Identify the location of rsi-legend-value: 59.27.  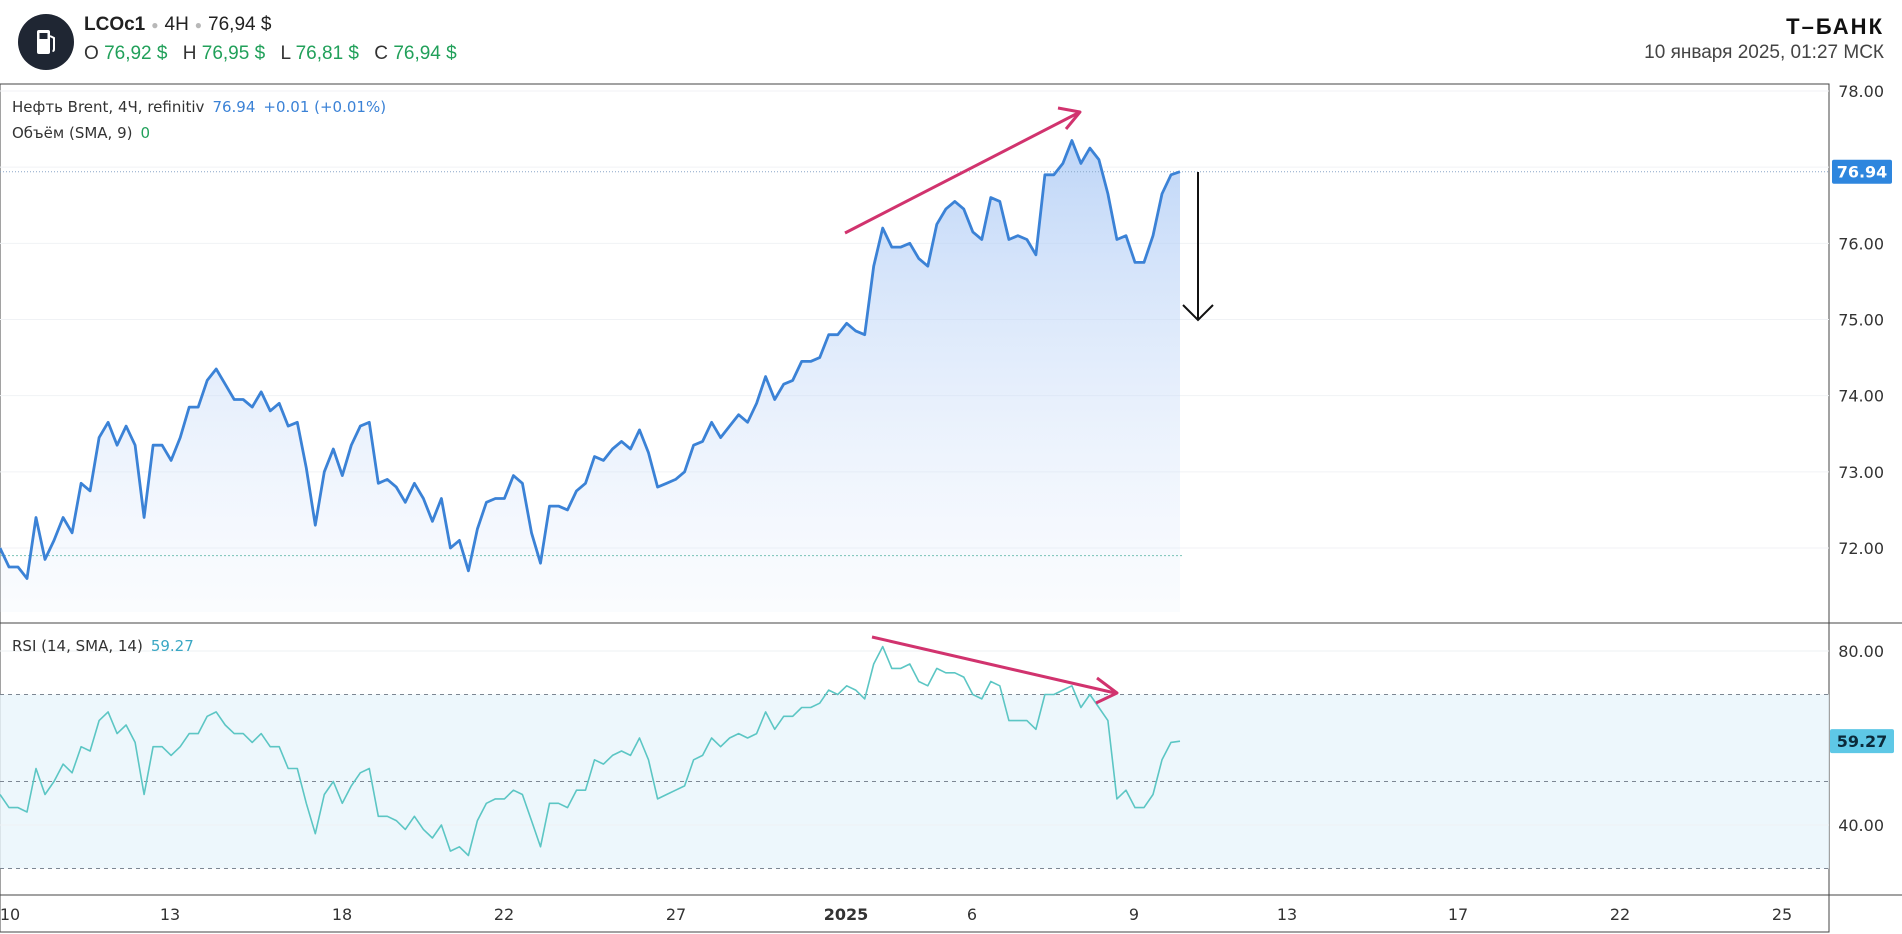
(172, 646).